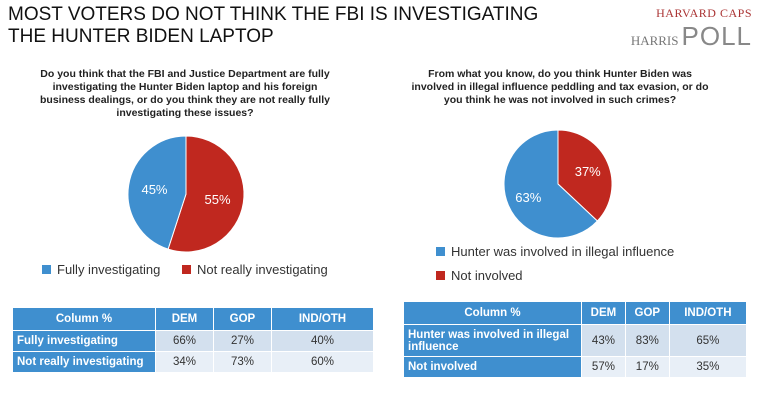 The image size is (760, 406). I want to click on table-row: Not really investigating 34% 73% 60%, so click(193, 362).